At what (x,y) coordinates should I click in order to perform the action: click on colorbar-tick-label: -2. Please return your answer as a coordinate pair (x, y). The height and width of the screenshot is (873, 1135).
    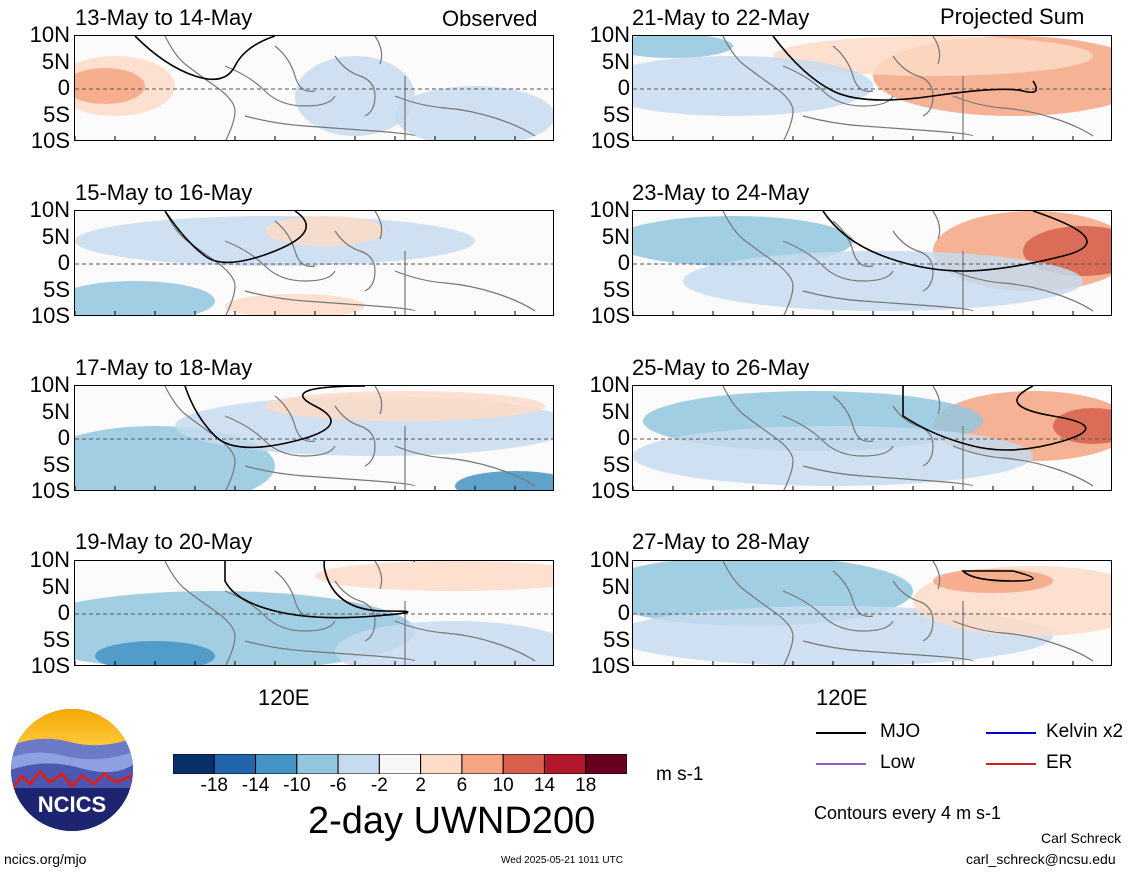
    Looking at the image, I should click on (379, 785).